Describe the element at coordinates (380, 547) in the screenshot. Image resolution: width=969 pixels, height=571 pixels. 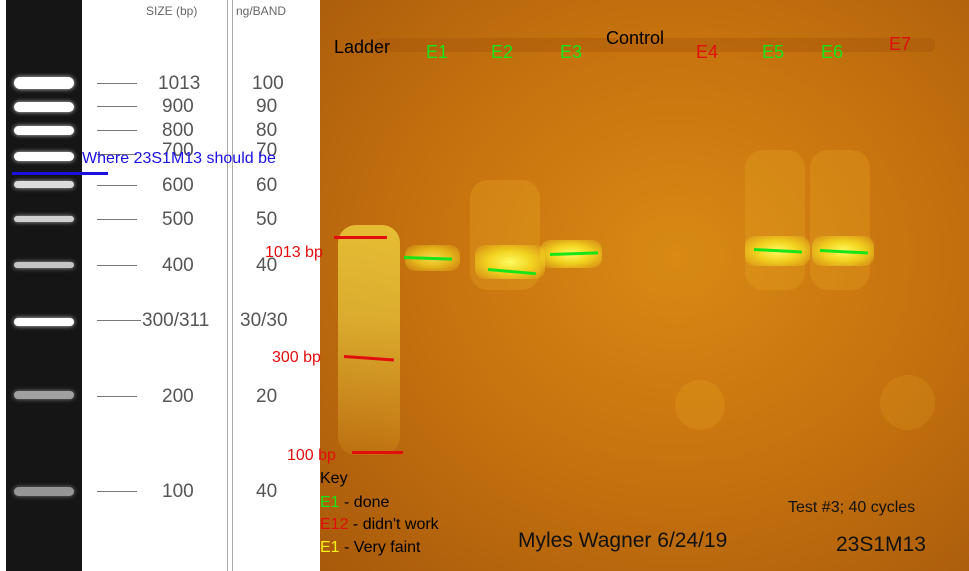
I see `key-desc: - Very faint` at that location.